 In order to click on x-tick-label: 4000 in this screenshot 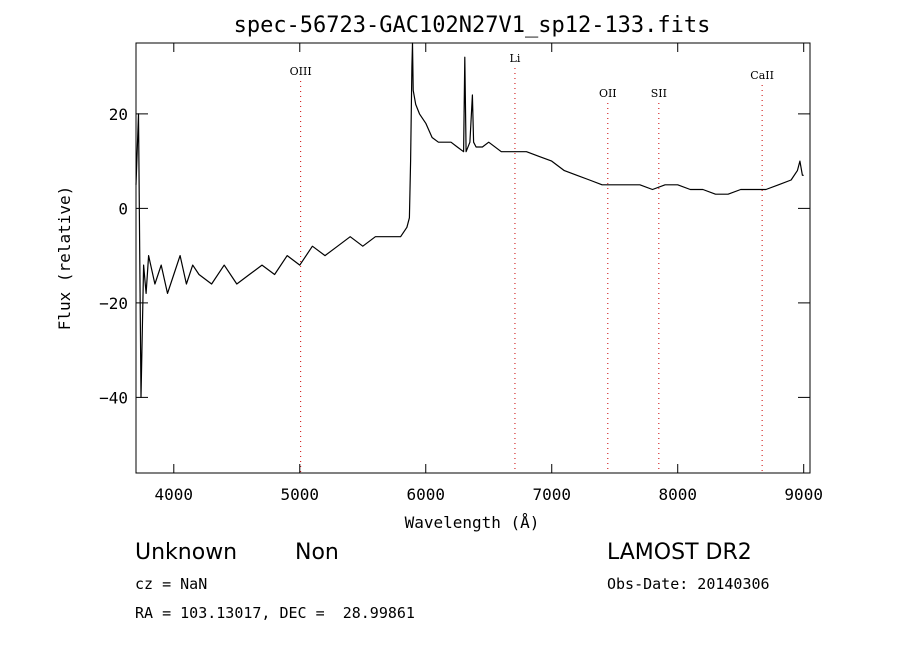, I will do `click(174, 494)`.